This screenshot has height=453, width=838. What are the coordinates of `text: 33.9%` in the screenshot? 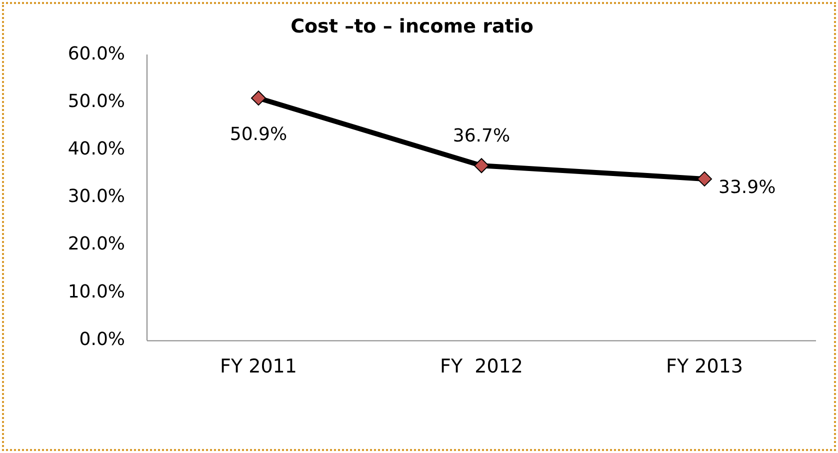 It's located at (747, 187).